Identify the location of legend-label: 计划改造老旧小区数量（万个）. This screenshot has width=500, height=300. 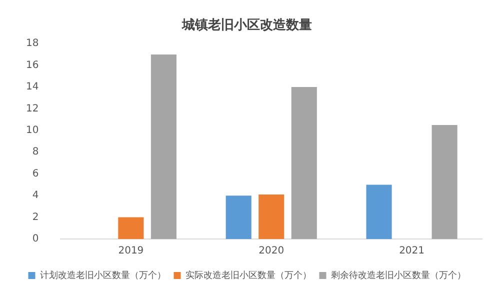
(103, 275).